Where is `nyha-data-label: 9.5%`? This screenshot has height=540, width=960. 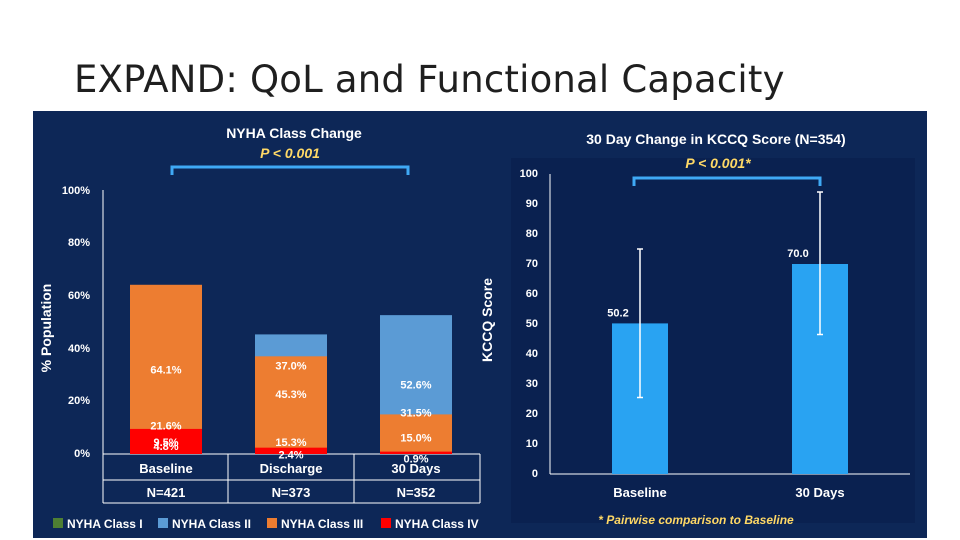 nyha-data-label: 9.5% is located at coordinates (165, 443).